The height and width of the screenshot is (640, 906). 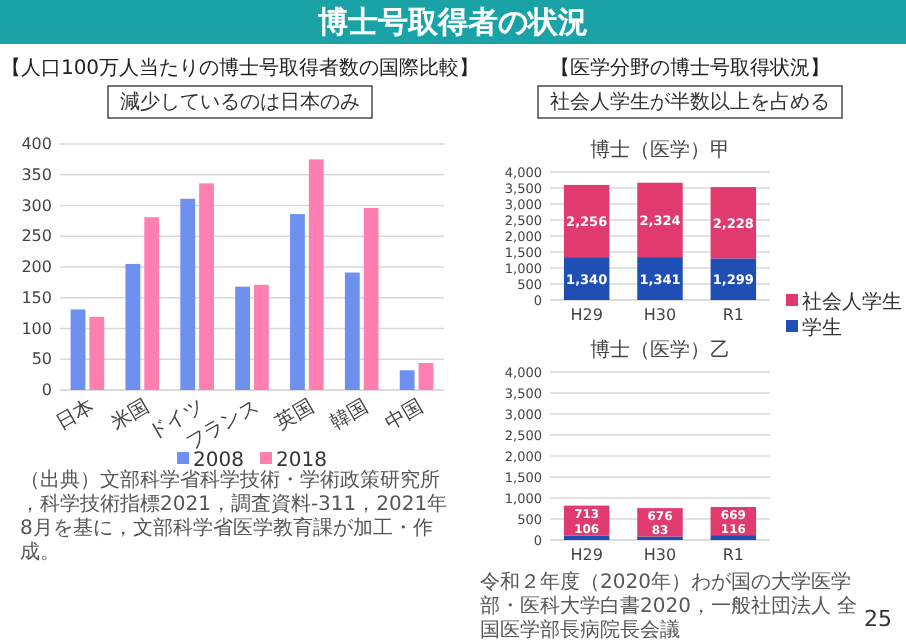 I want to click on y-tick-label: 250, so click(x=36, y=236).